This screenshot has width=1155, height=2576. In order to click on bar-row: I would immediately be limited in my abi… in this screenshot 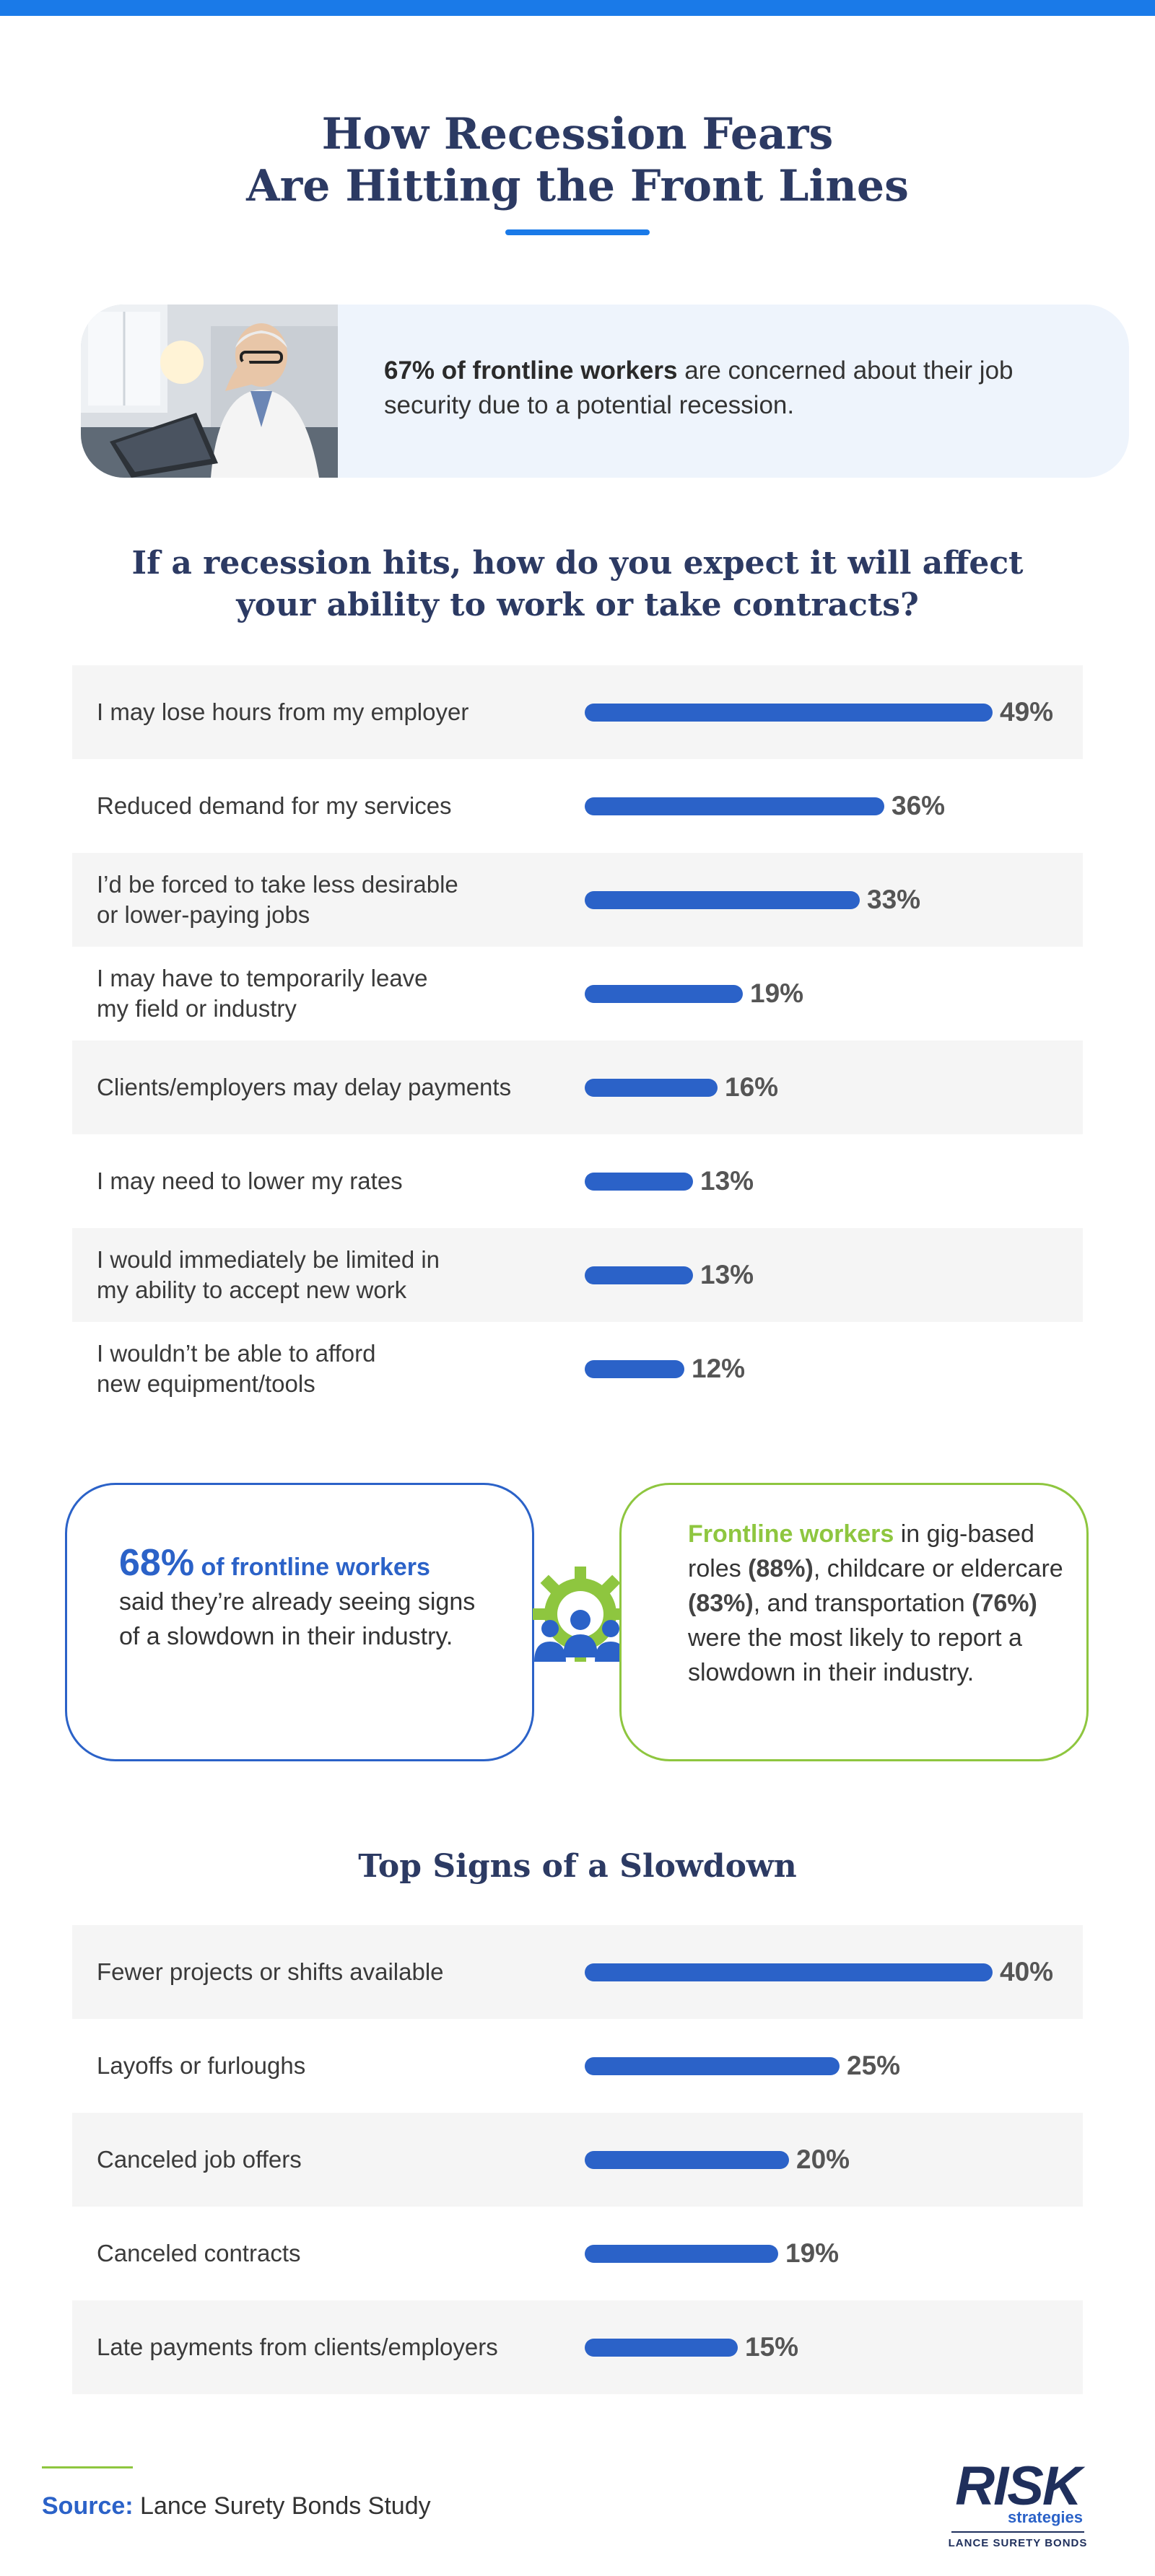, I will do `click(577, 1275)`.